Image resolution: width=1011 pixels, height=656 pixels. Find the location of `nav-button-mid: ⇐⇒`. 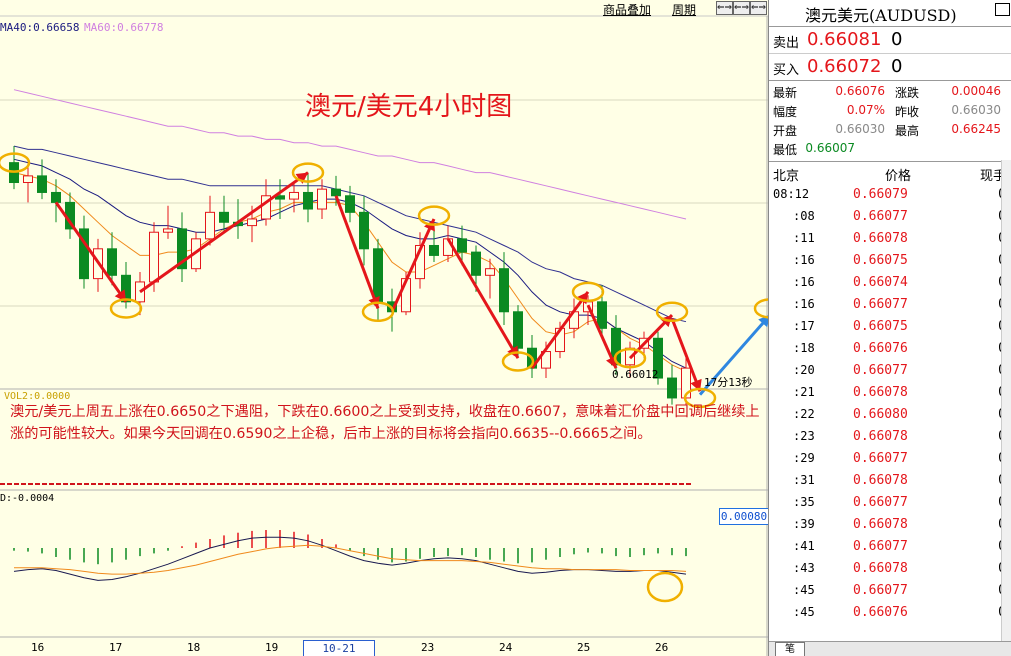

nav-button-mid: ⇐⇒ is located at coordinates (741, 8).